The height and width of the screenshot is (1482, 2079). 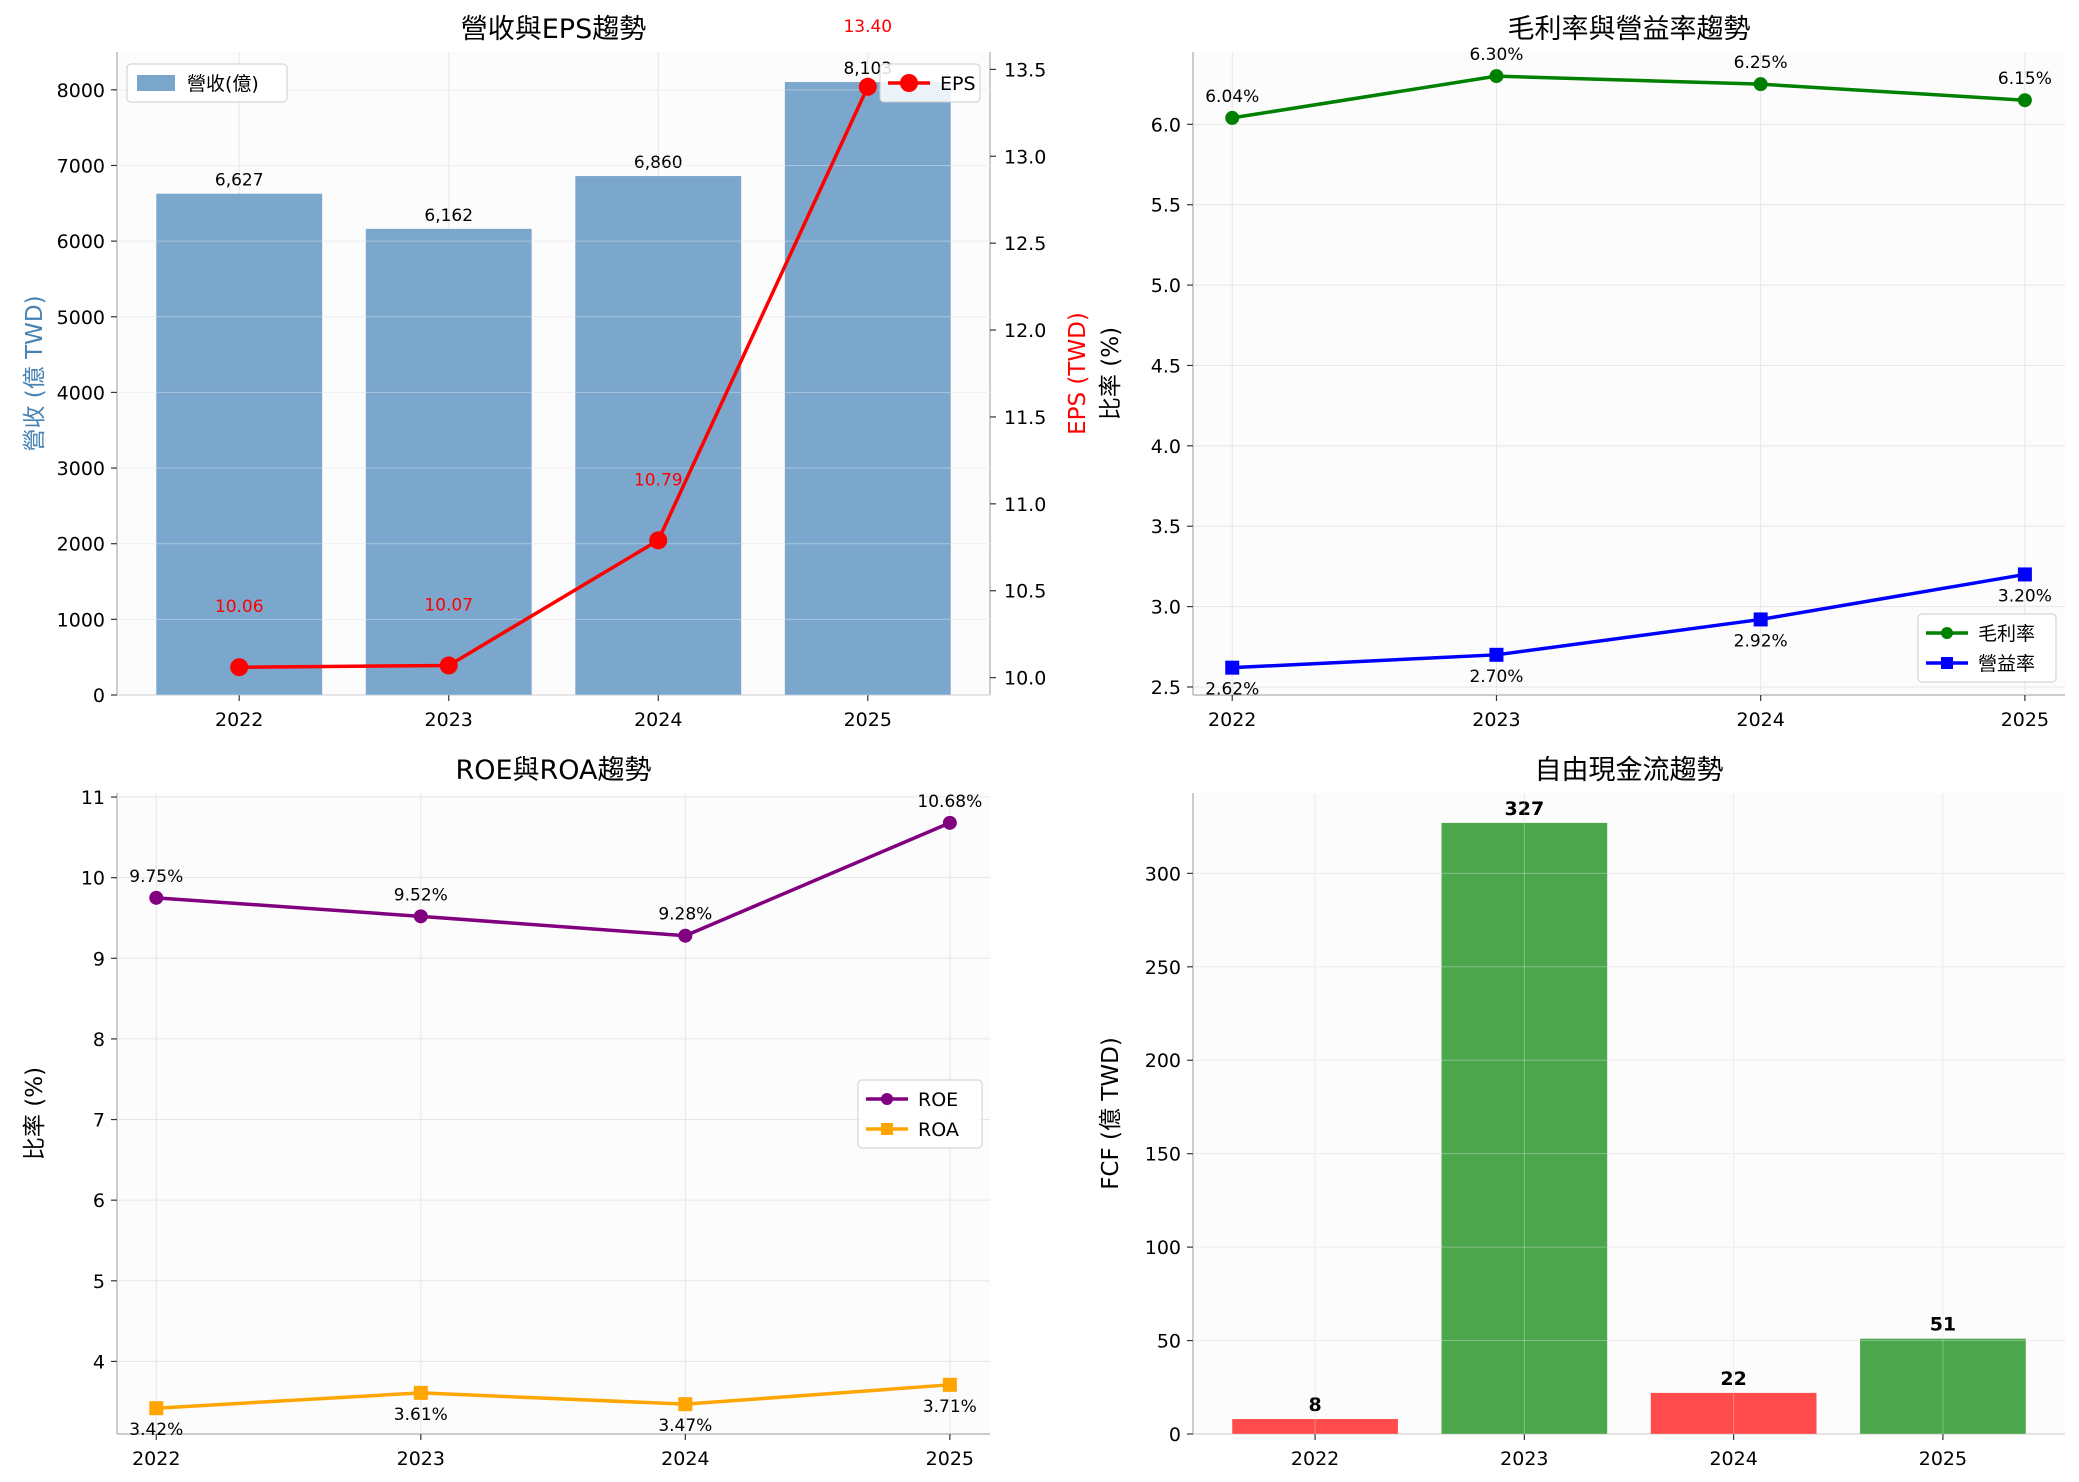 What do you see at coordinates (99, 1362) in the screenshot?
I see `y-tick-label: 4` at bounding box center [99, 1362].